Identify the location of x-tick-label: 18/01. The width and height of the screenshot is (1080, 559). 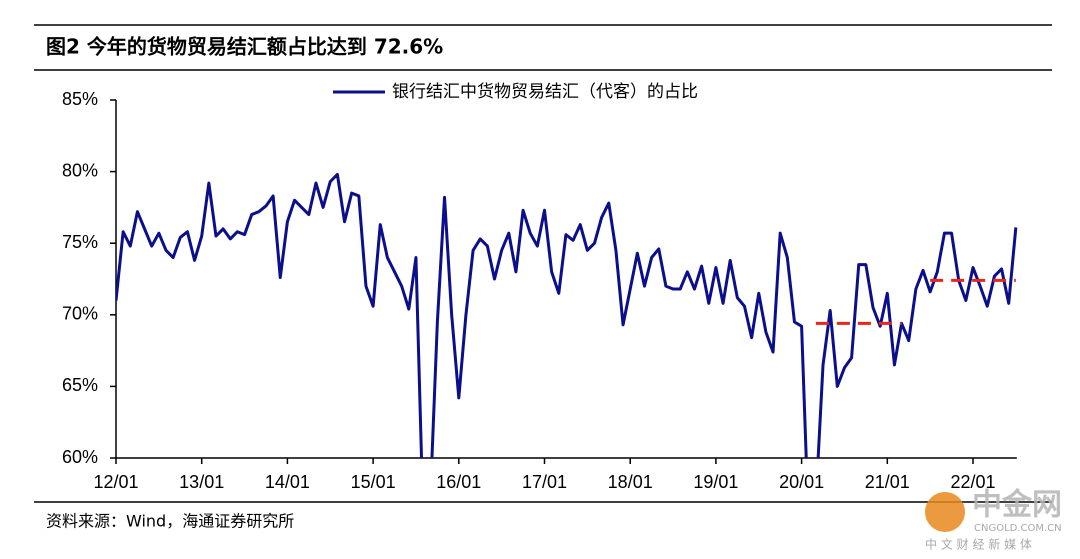
(630, 482).